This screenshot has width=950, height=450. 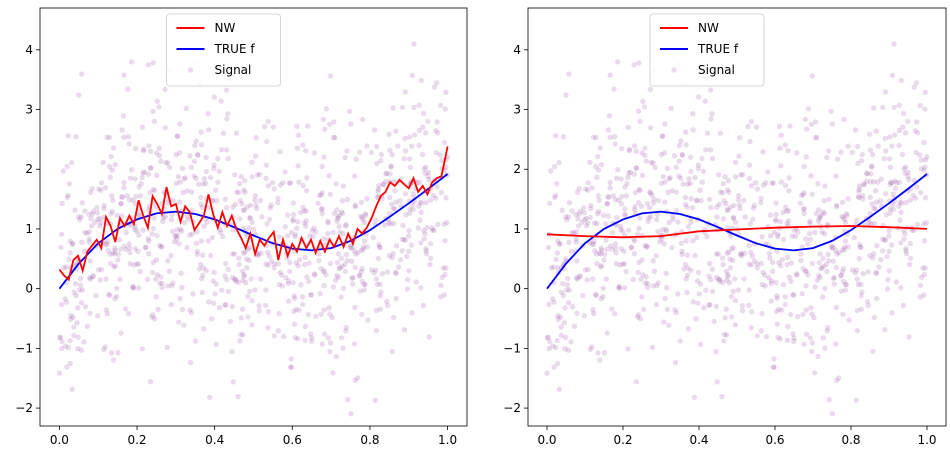 What do you see at coordinates (447, 440) in the screenshot?
I see `x-tick-label: 1.0` at bounding box center [447, 440].